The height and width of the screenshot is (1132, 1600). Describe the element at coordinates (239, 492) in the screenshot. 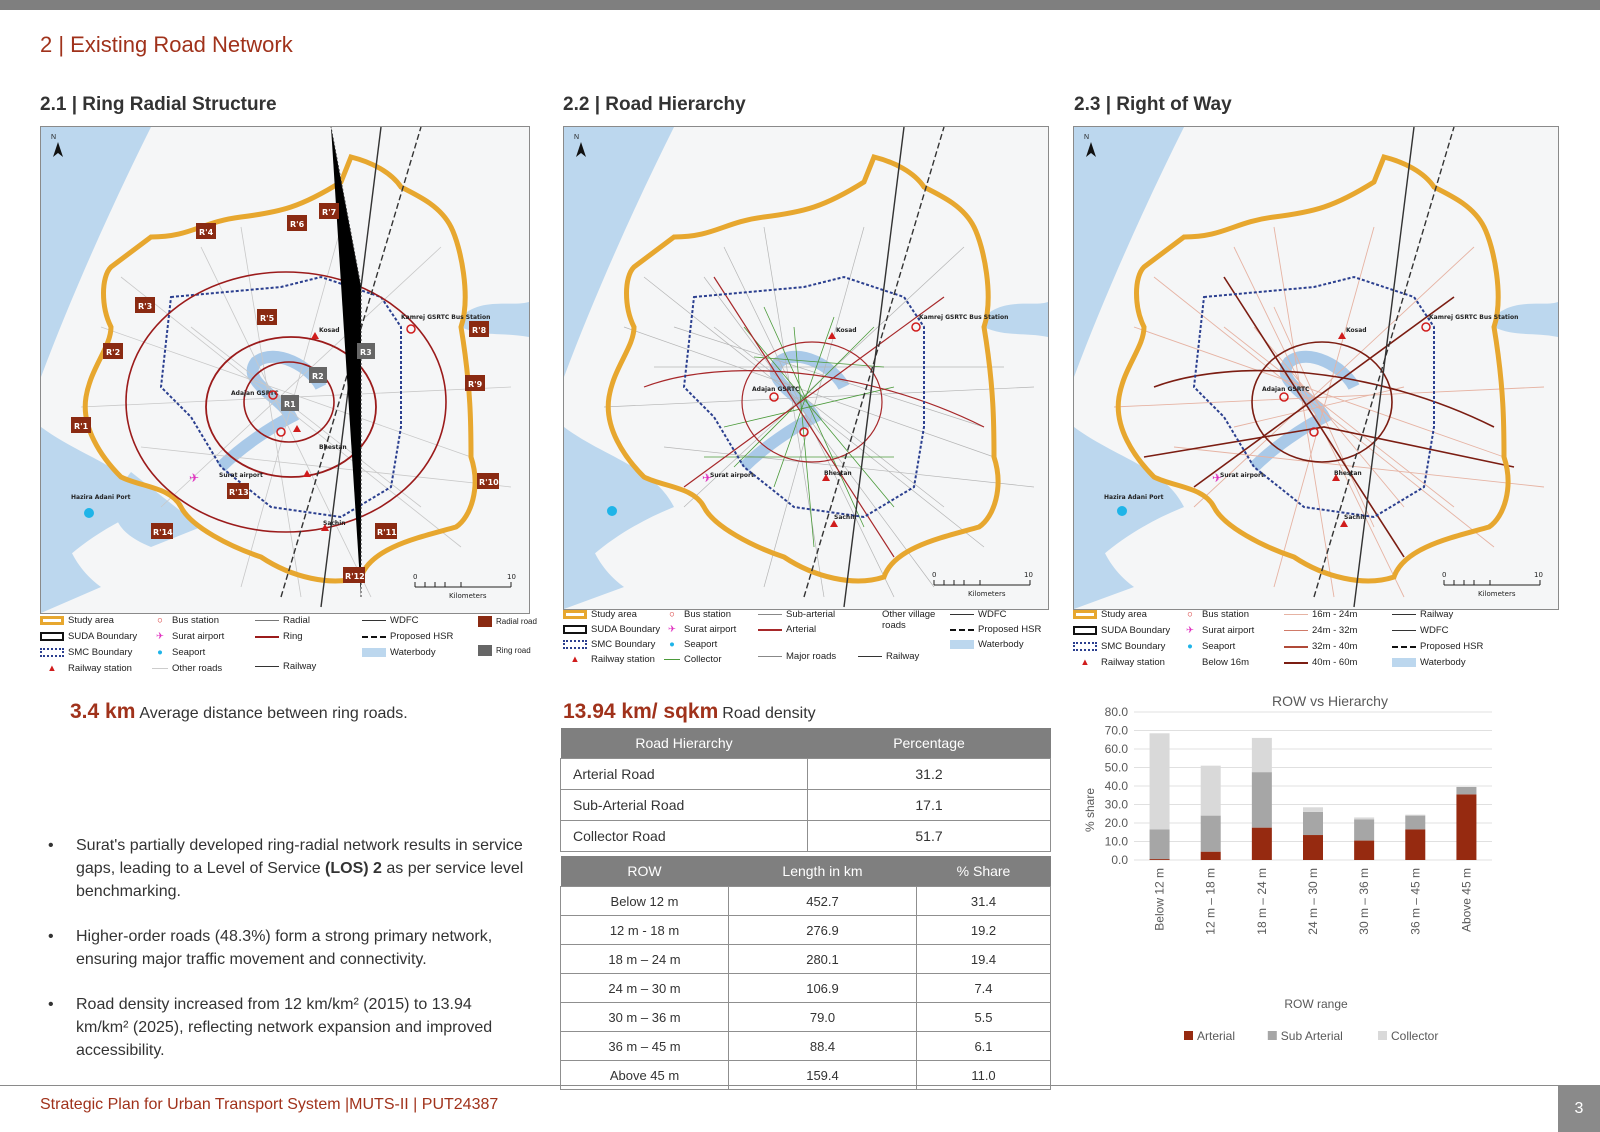

I see `map-label: R'13` at that location.